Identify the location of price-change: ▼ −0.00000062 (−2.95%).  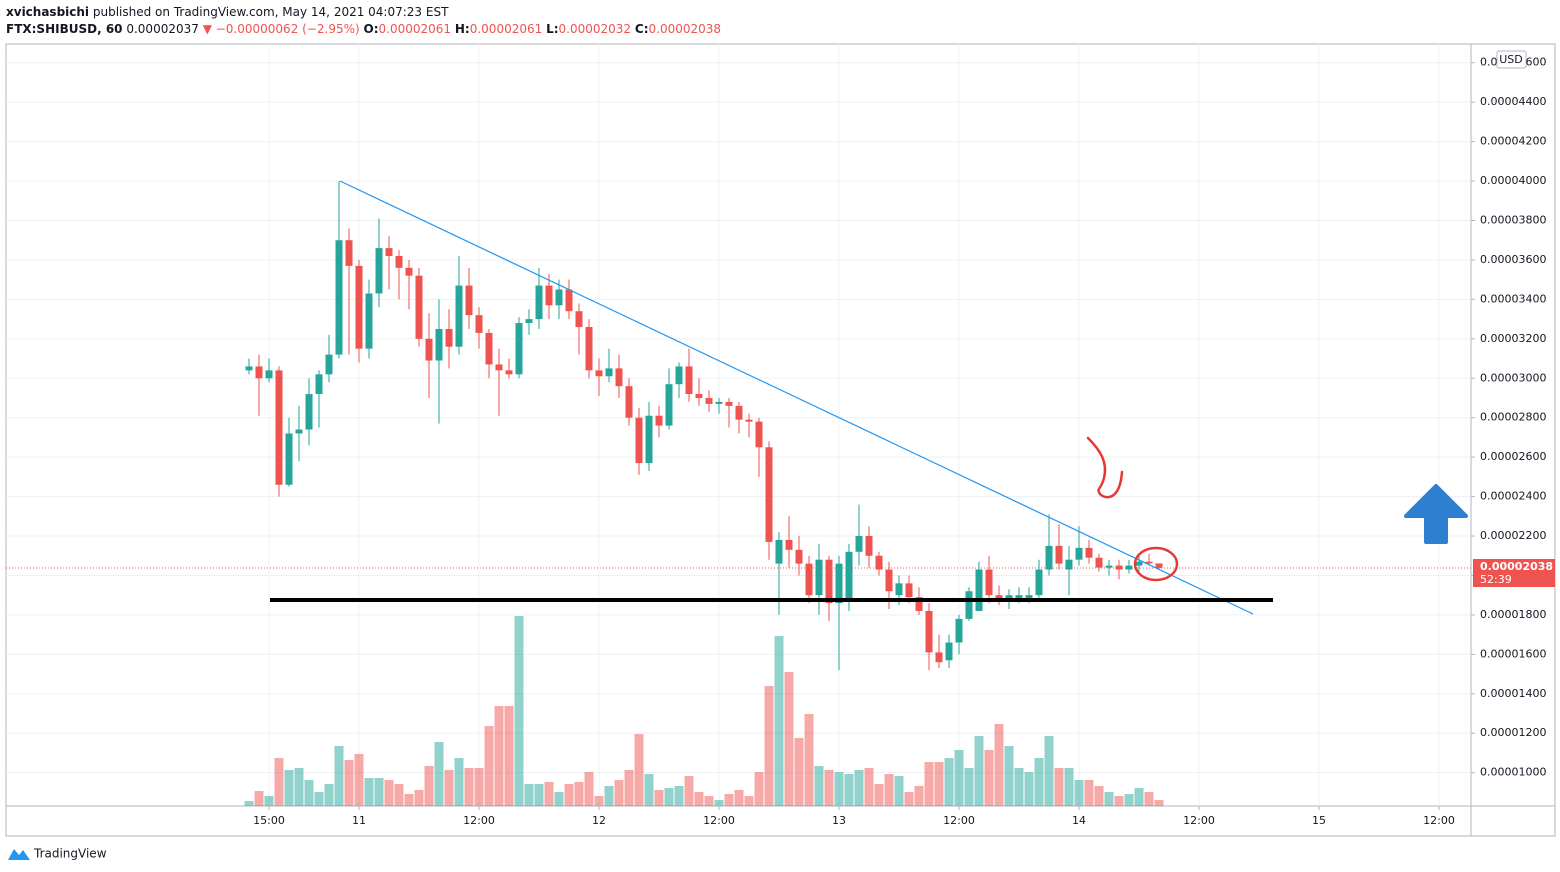
(281, 29).